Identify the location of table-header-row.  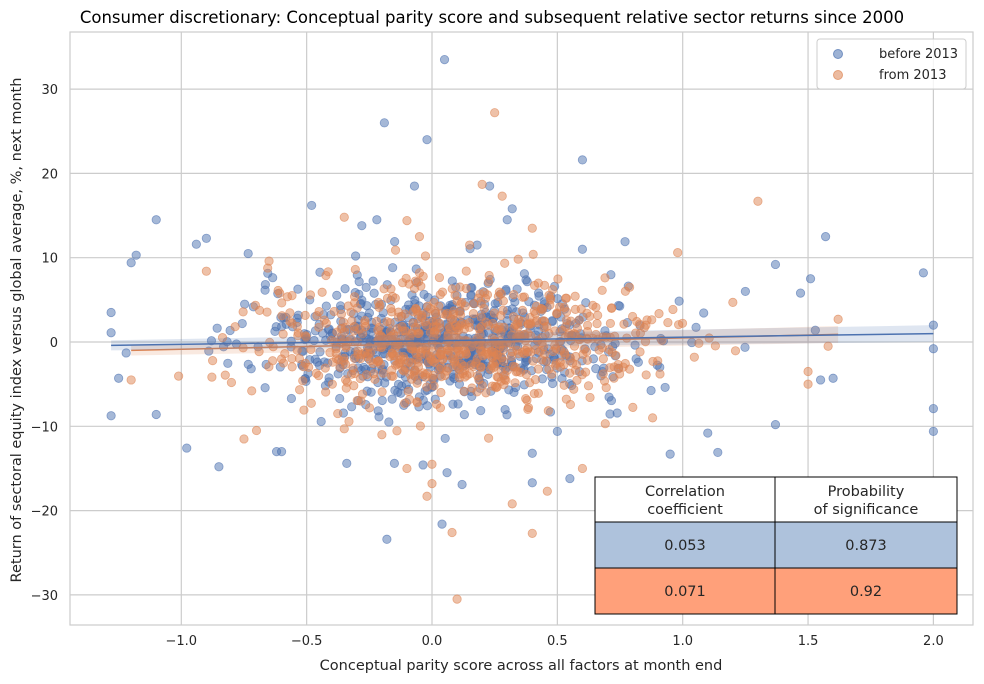
(776, 499).